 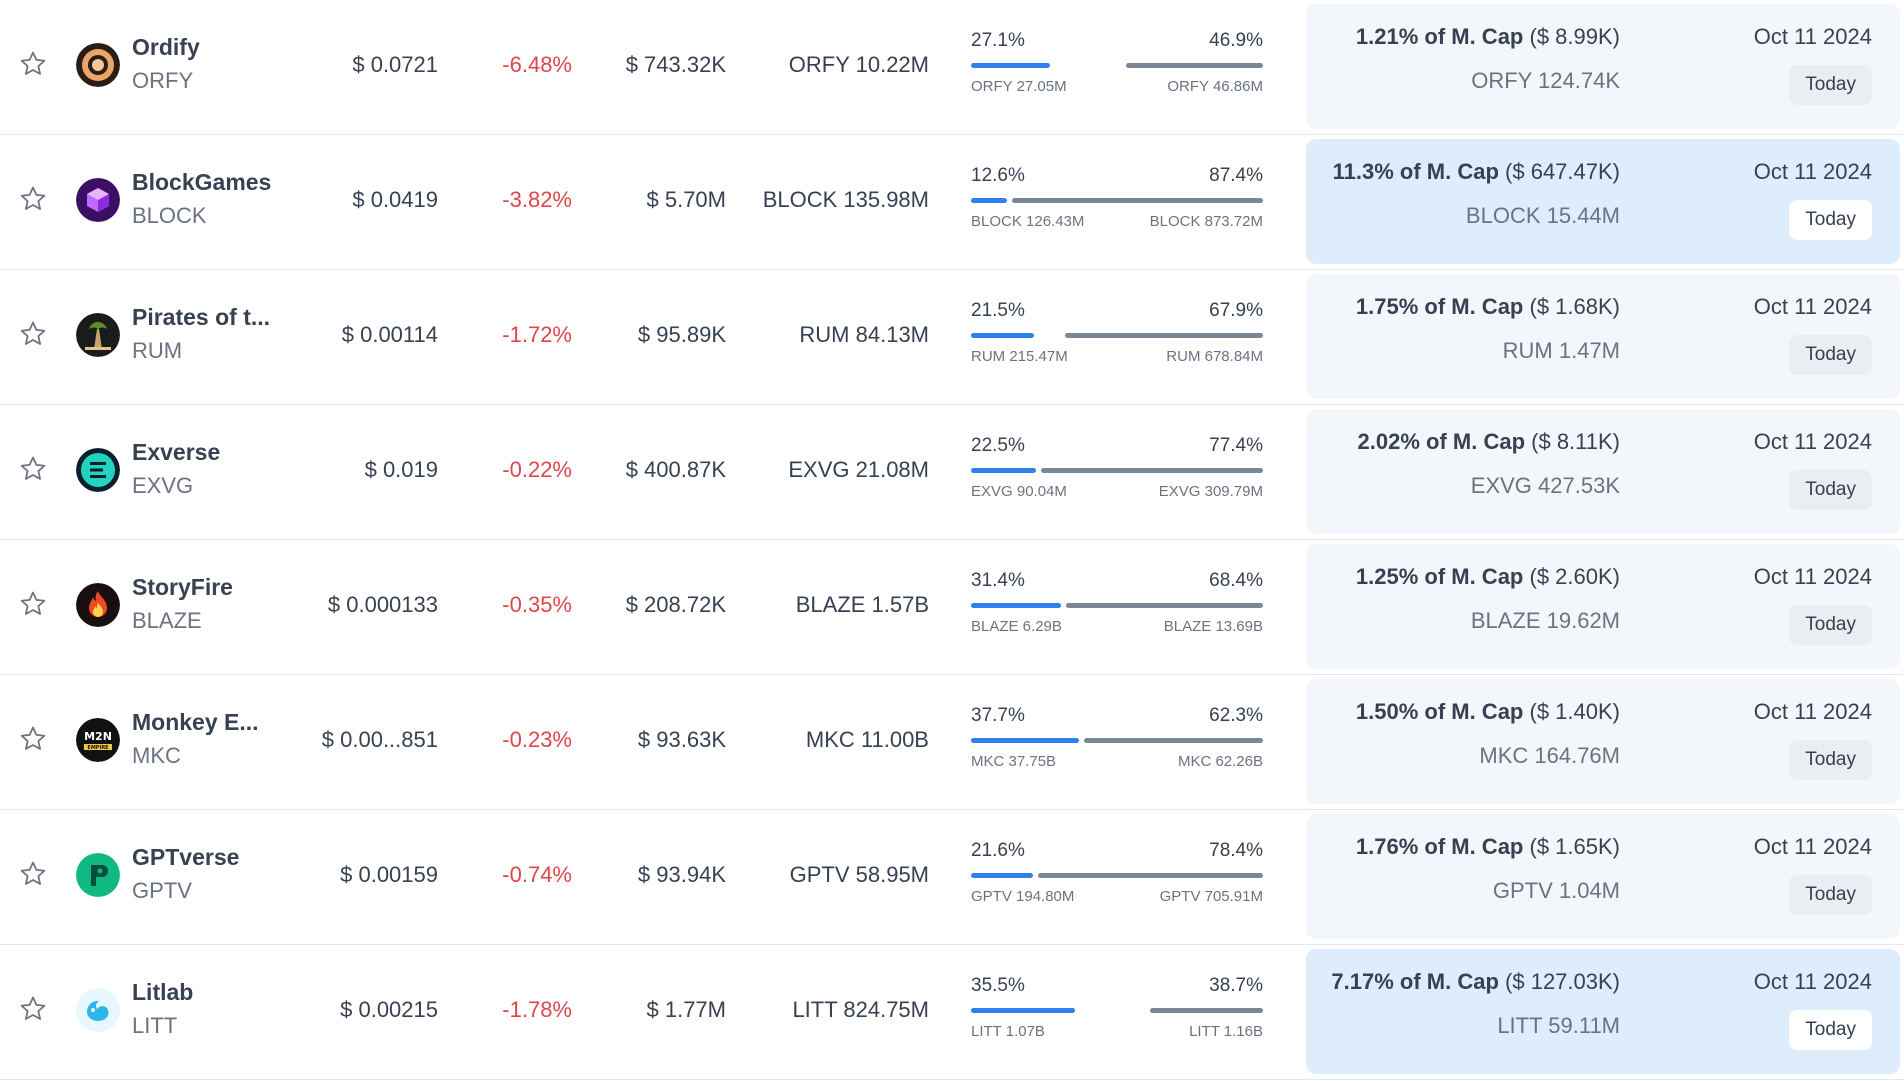 What do you see at coordinates (1019, 356) in the screenshot?
I see `unlocked-amount: RUM 215.47M` at bounding box center [1019, 356].